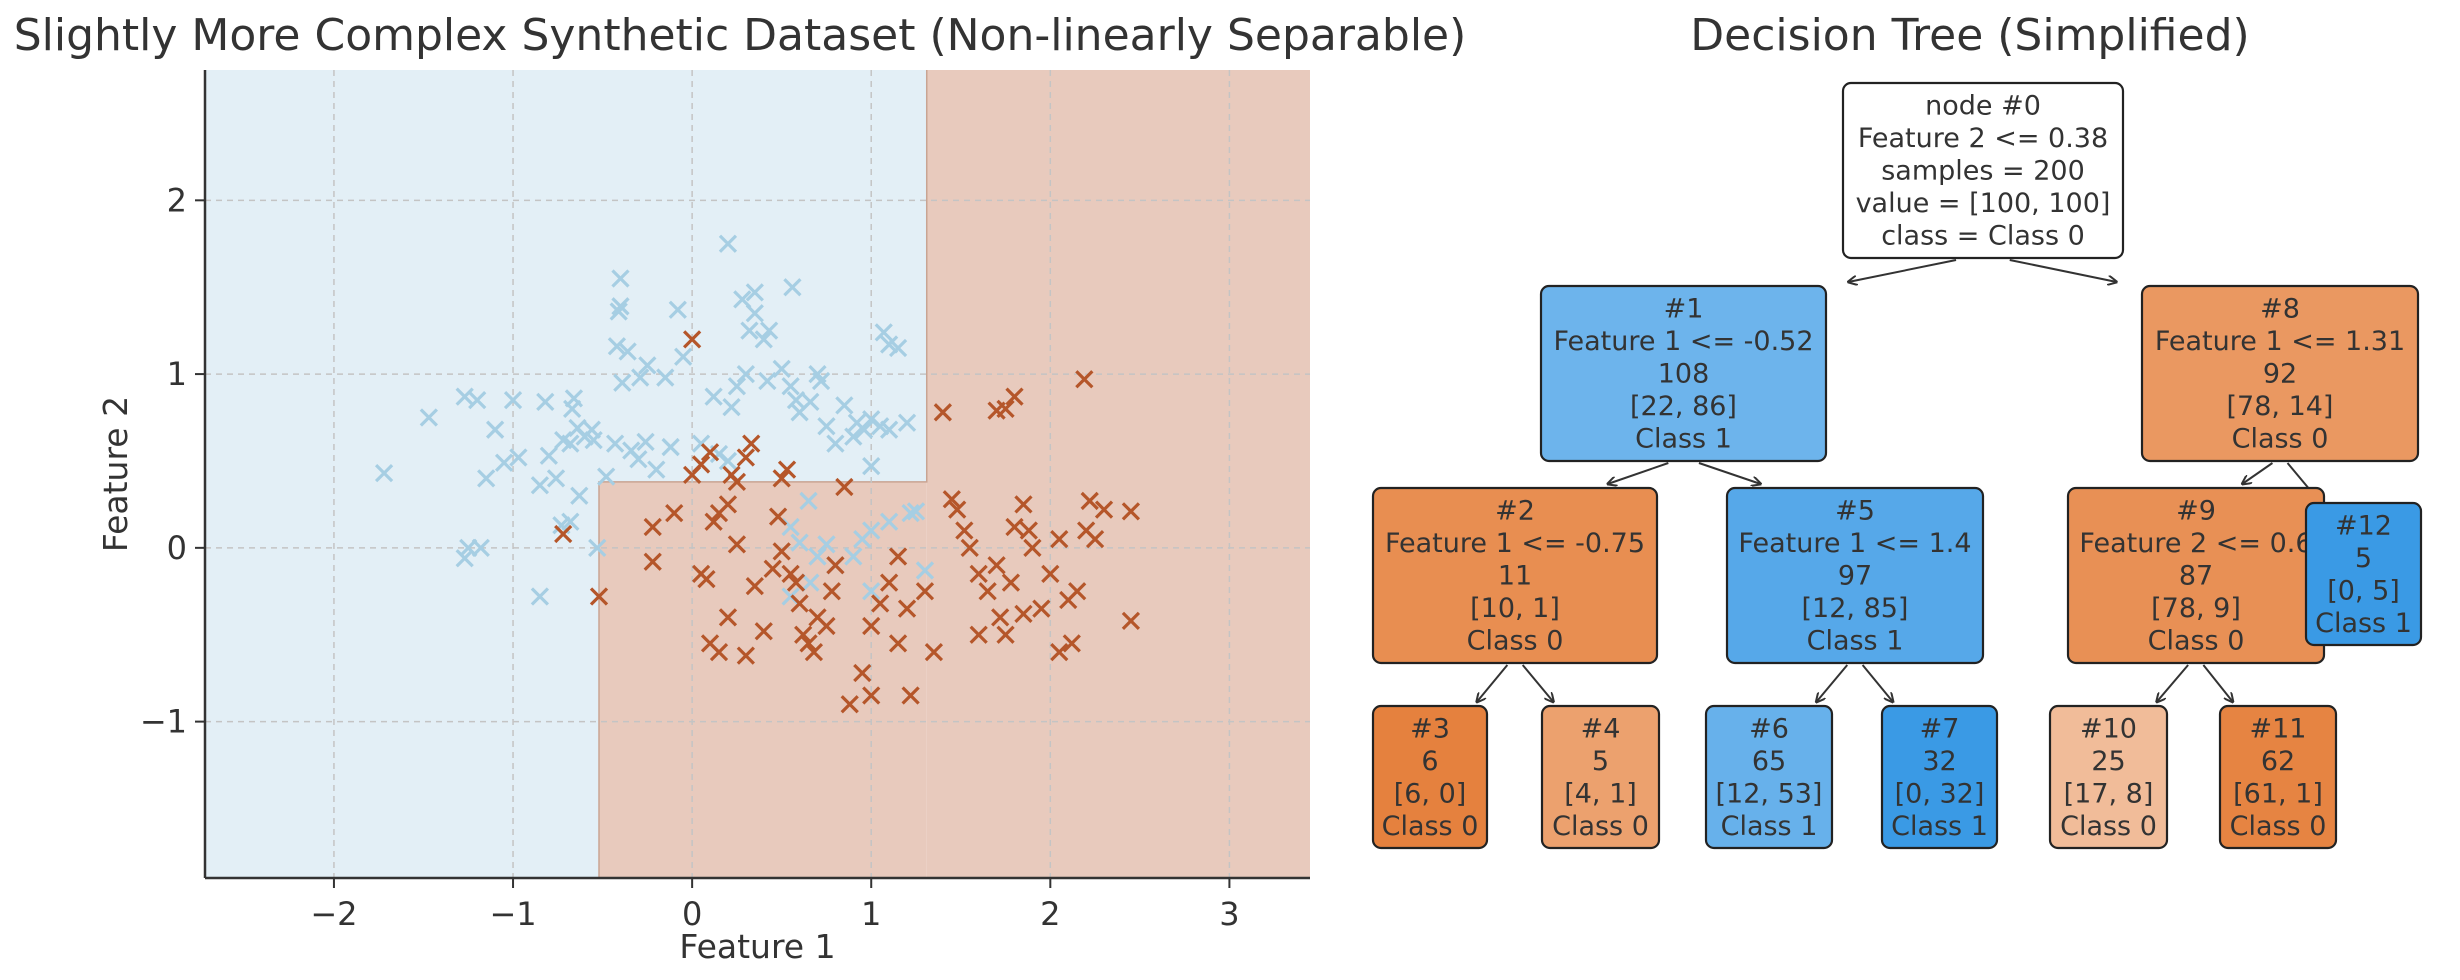  Describe the element at coordinates (2108, 728) in the screenshot. I see `tree-node-10-line-0: #10` at that location.